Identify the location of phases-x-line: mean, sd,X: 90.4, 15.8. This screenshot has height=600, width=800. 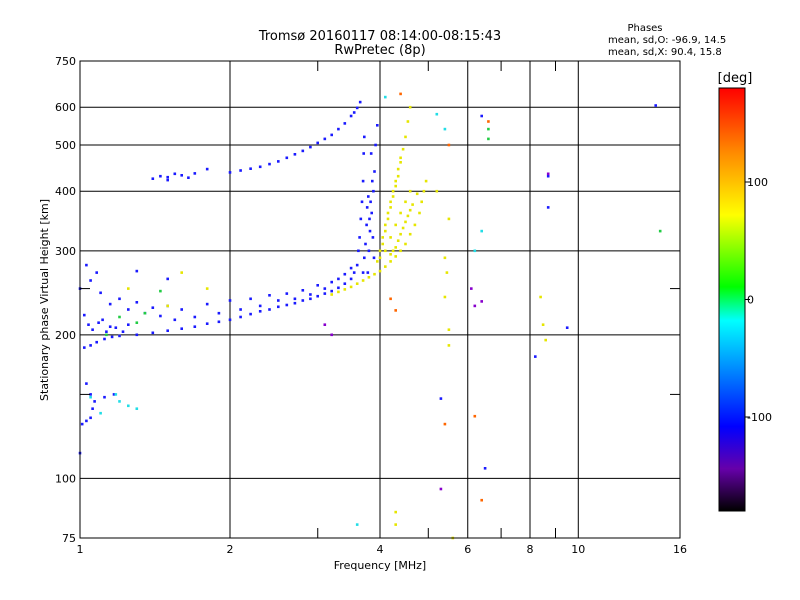
(665, 52).